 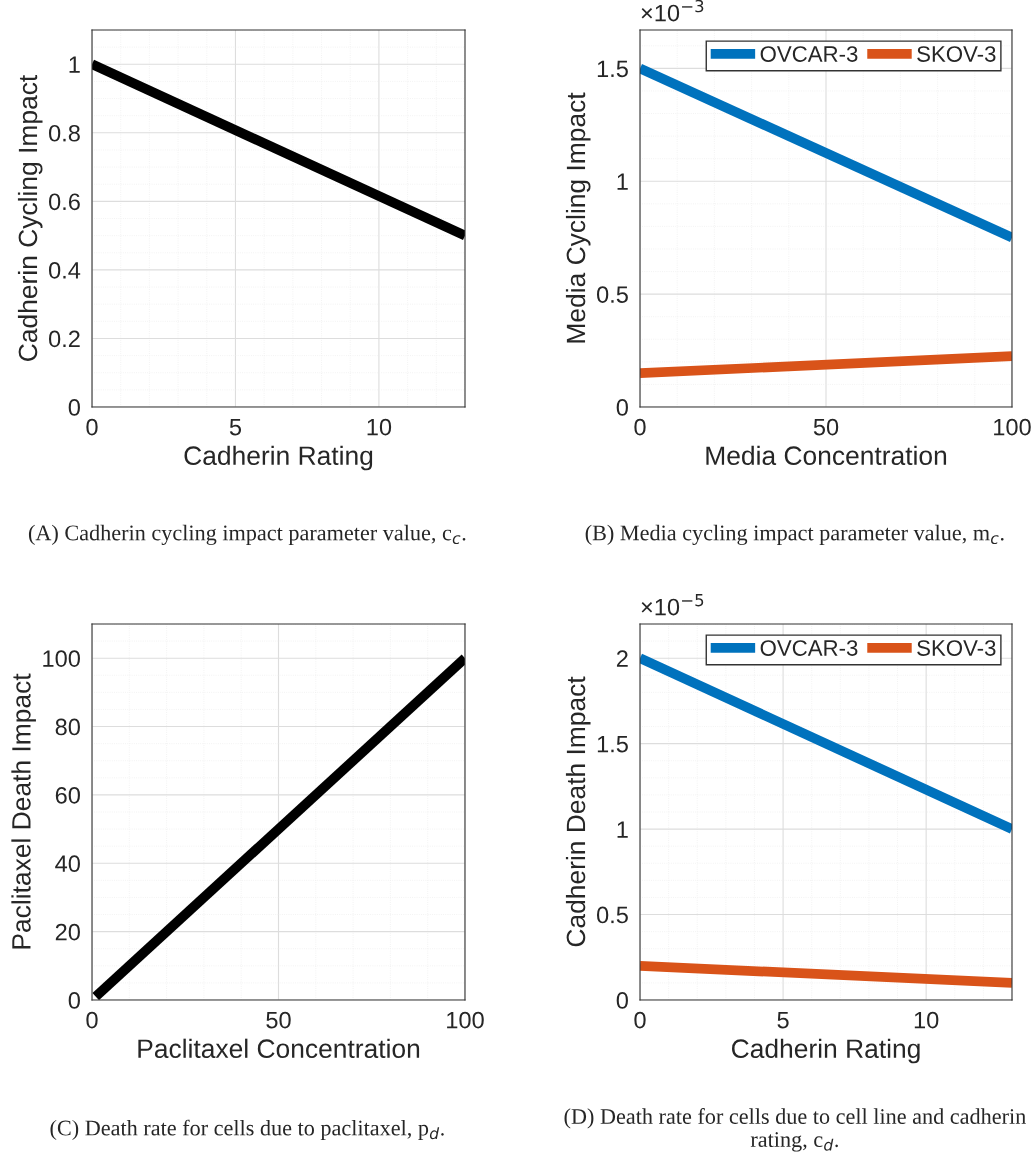 What do you see at coordinates (64, 133) in the screenshot?
I see `y-tick-label: 0.8` at bounding box center [64, 133].